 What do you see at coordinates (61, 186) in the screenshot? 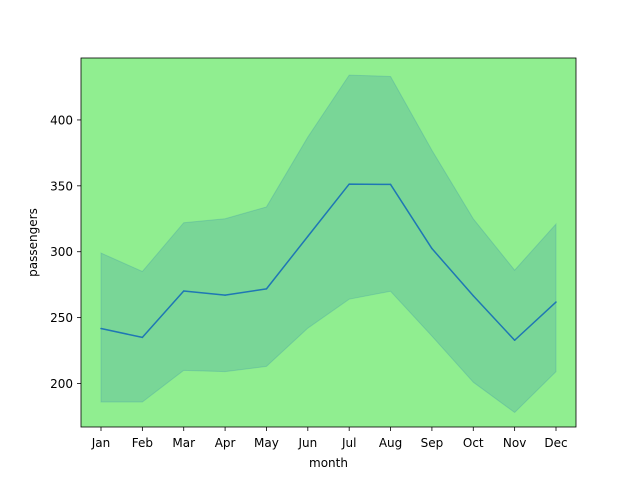
I see `y-tick-label: 350` at bounding box center [61, 186].